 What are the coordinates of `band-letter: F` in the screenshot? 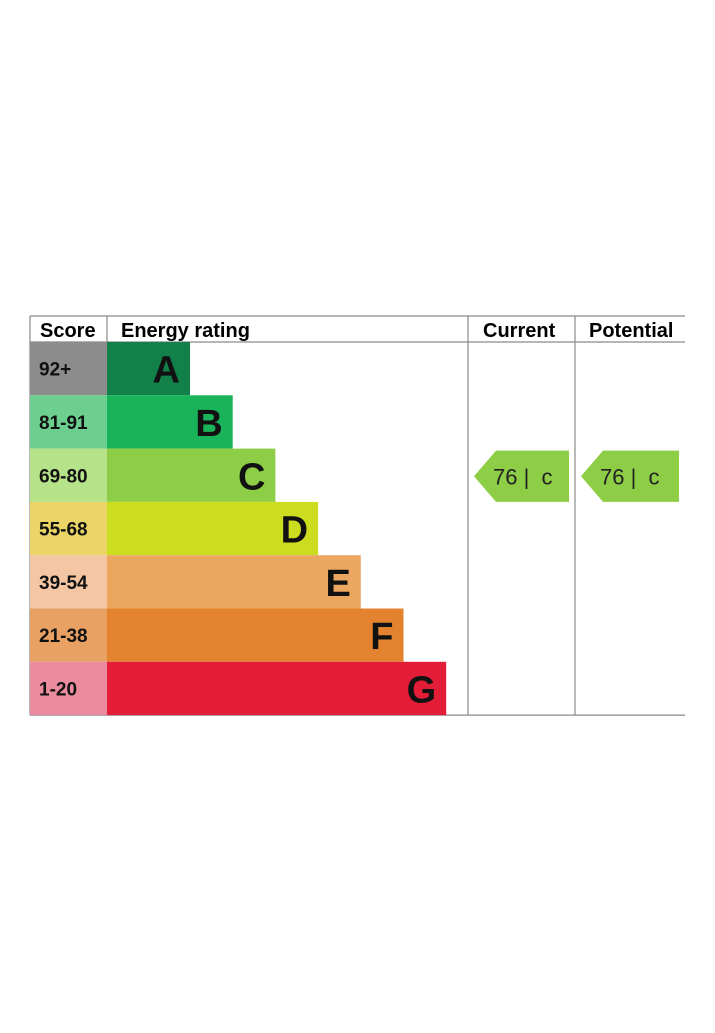 It's located at (381, 637).